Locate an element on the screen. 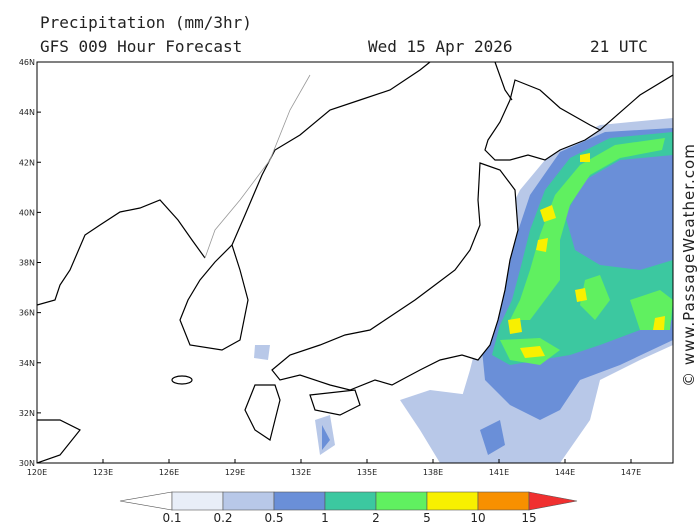 The image size is (700, 525). lon-label: 144E is located at coordinates (565, 472).